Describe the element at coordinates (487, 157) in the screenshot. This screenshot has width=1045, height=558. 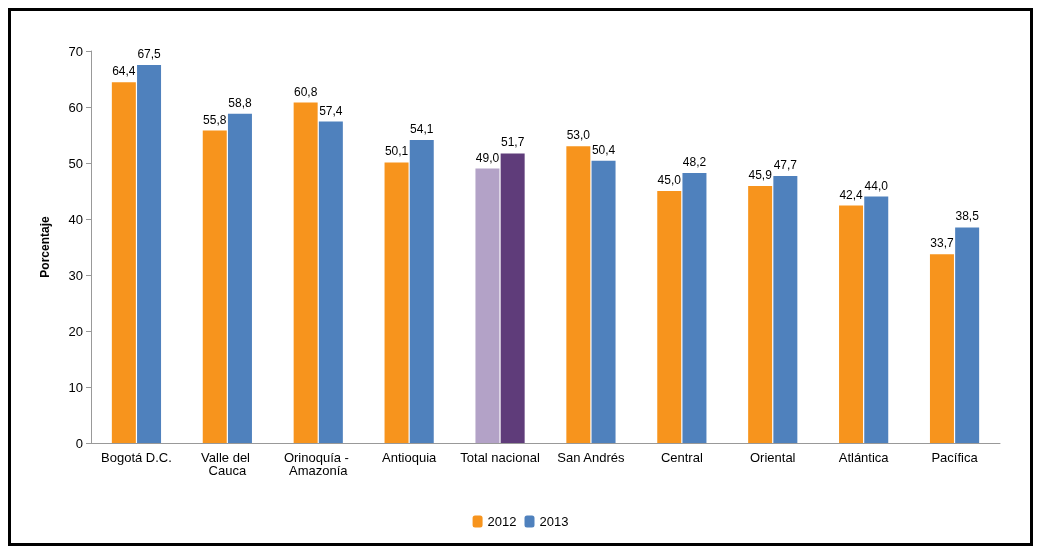
I see `data-label: 49,0` at that location.